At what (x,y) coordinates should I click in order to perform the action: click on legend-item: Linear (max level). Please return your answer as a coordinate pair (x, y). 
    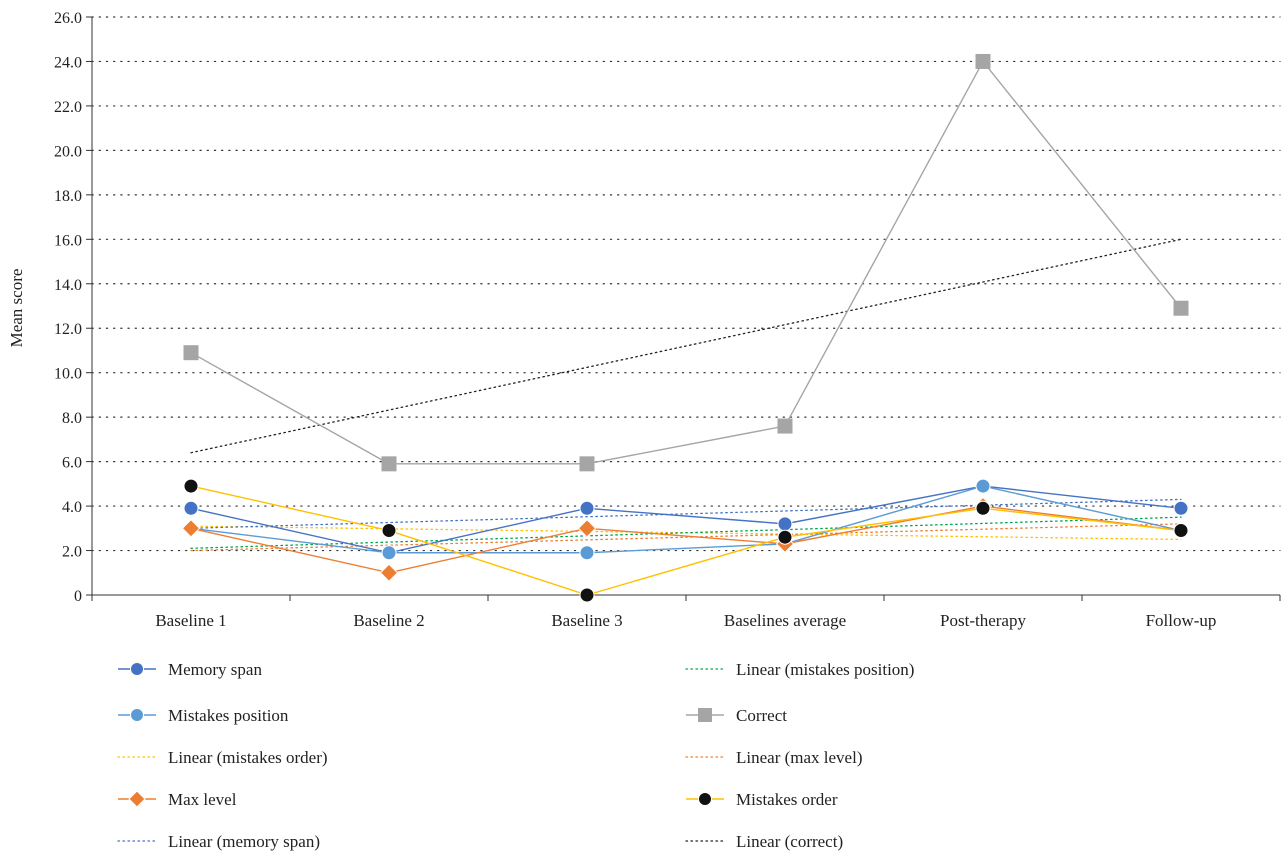
    Looking at the image, I should click on (774, 757).